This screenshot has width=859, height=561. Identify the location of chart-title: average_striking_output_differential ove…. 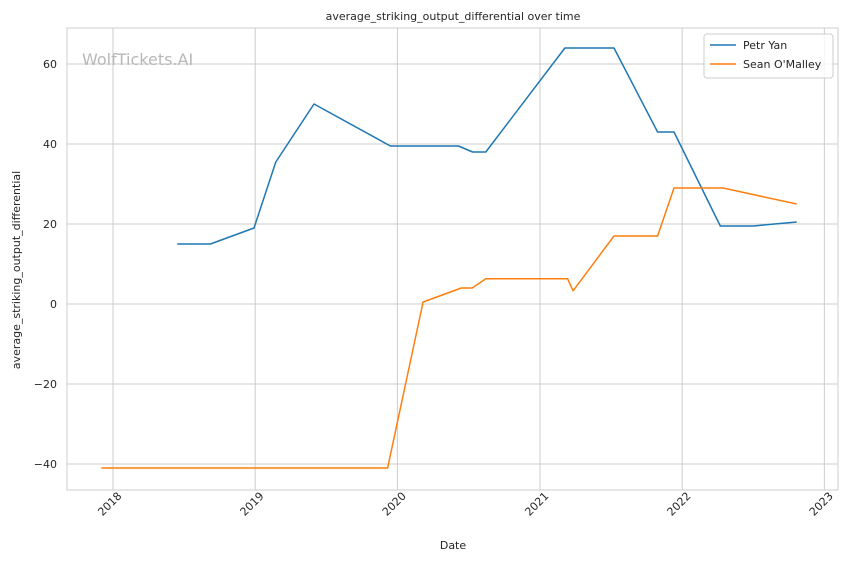
(453, 16).